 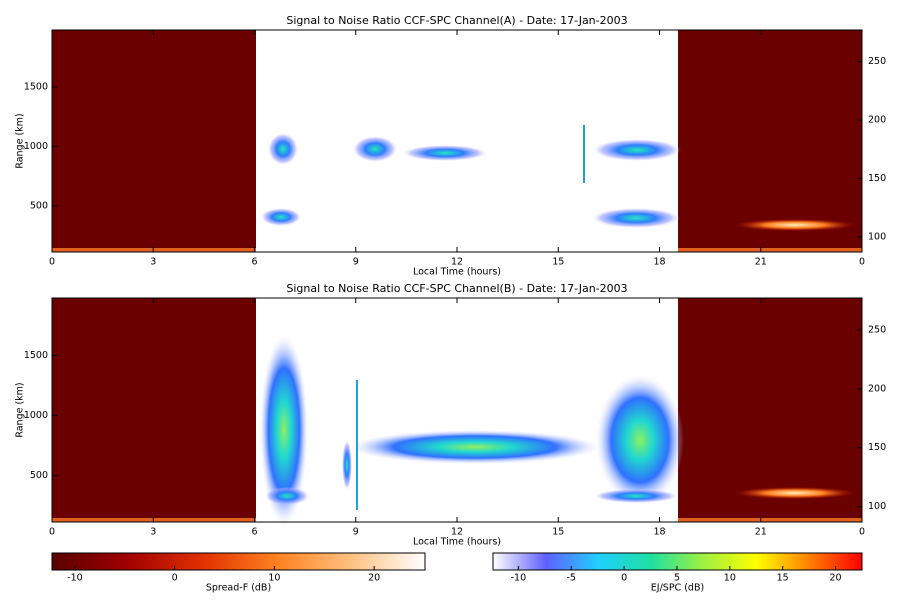 What do you see at coordinates (677, 578) in the screenshot?
I see `colorbar-tick-label: 5` at bounding box center [677, 578].